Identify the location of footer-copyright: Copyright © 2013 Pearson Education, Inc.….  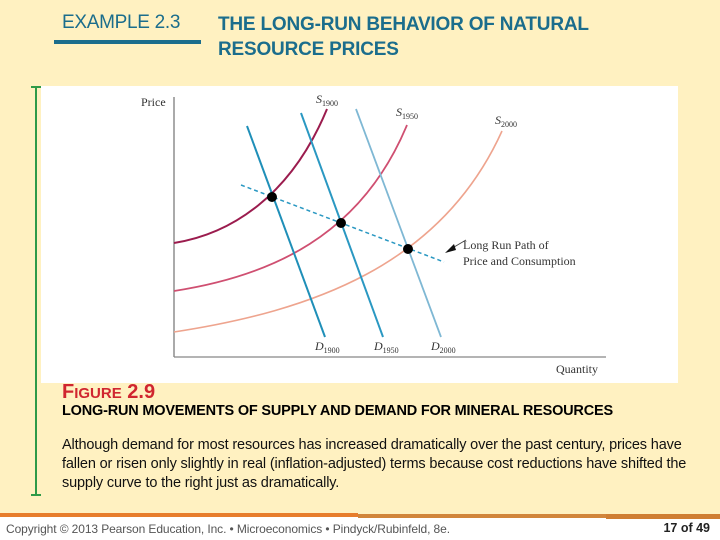
(228, 529).